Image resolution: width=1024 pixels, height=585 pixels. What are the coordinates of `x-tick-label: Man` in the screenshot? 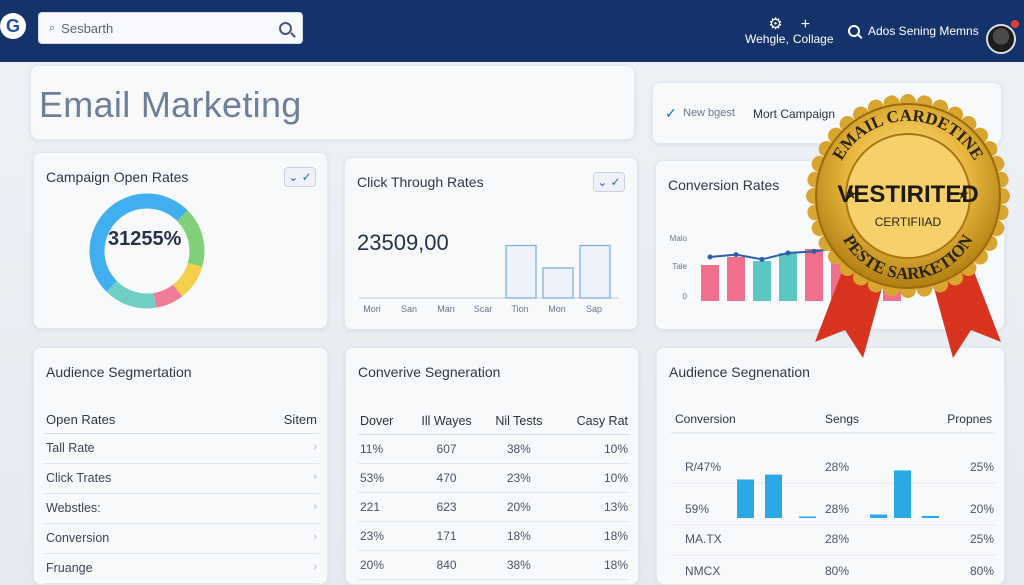 It's located at (446, 309).